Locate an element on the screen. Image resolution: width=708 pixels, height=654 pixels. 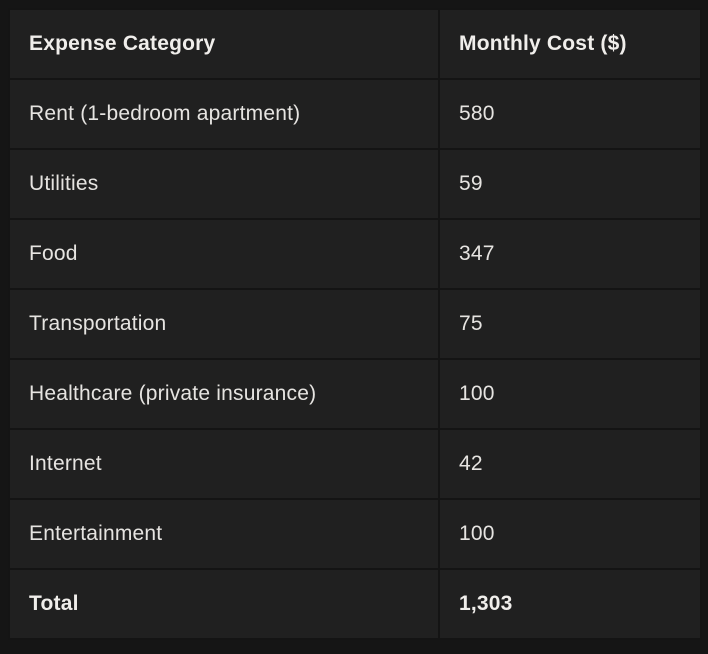
table-row: Rent (1-bedroom apartment) 580 is located at coordinates (355, 114).